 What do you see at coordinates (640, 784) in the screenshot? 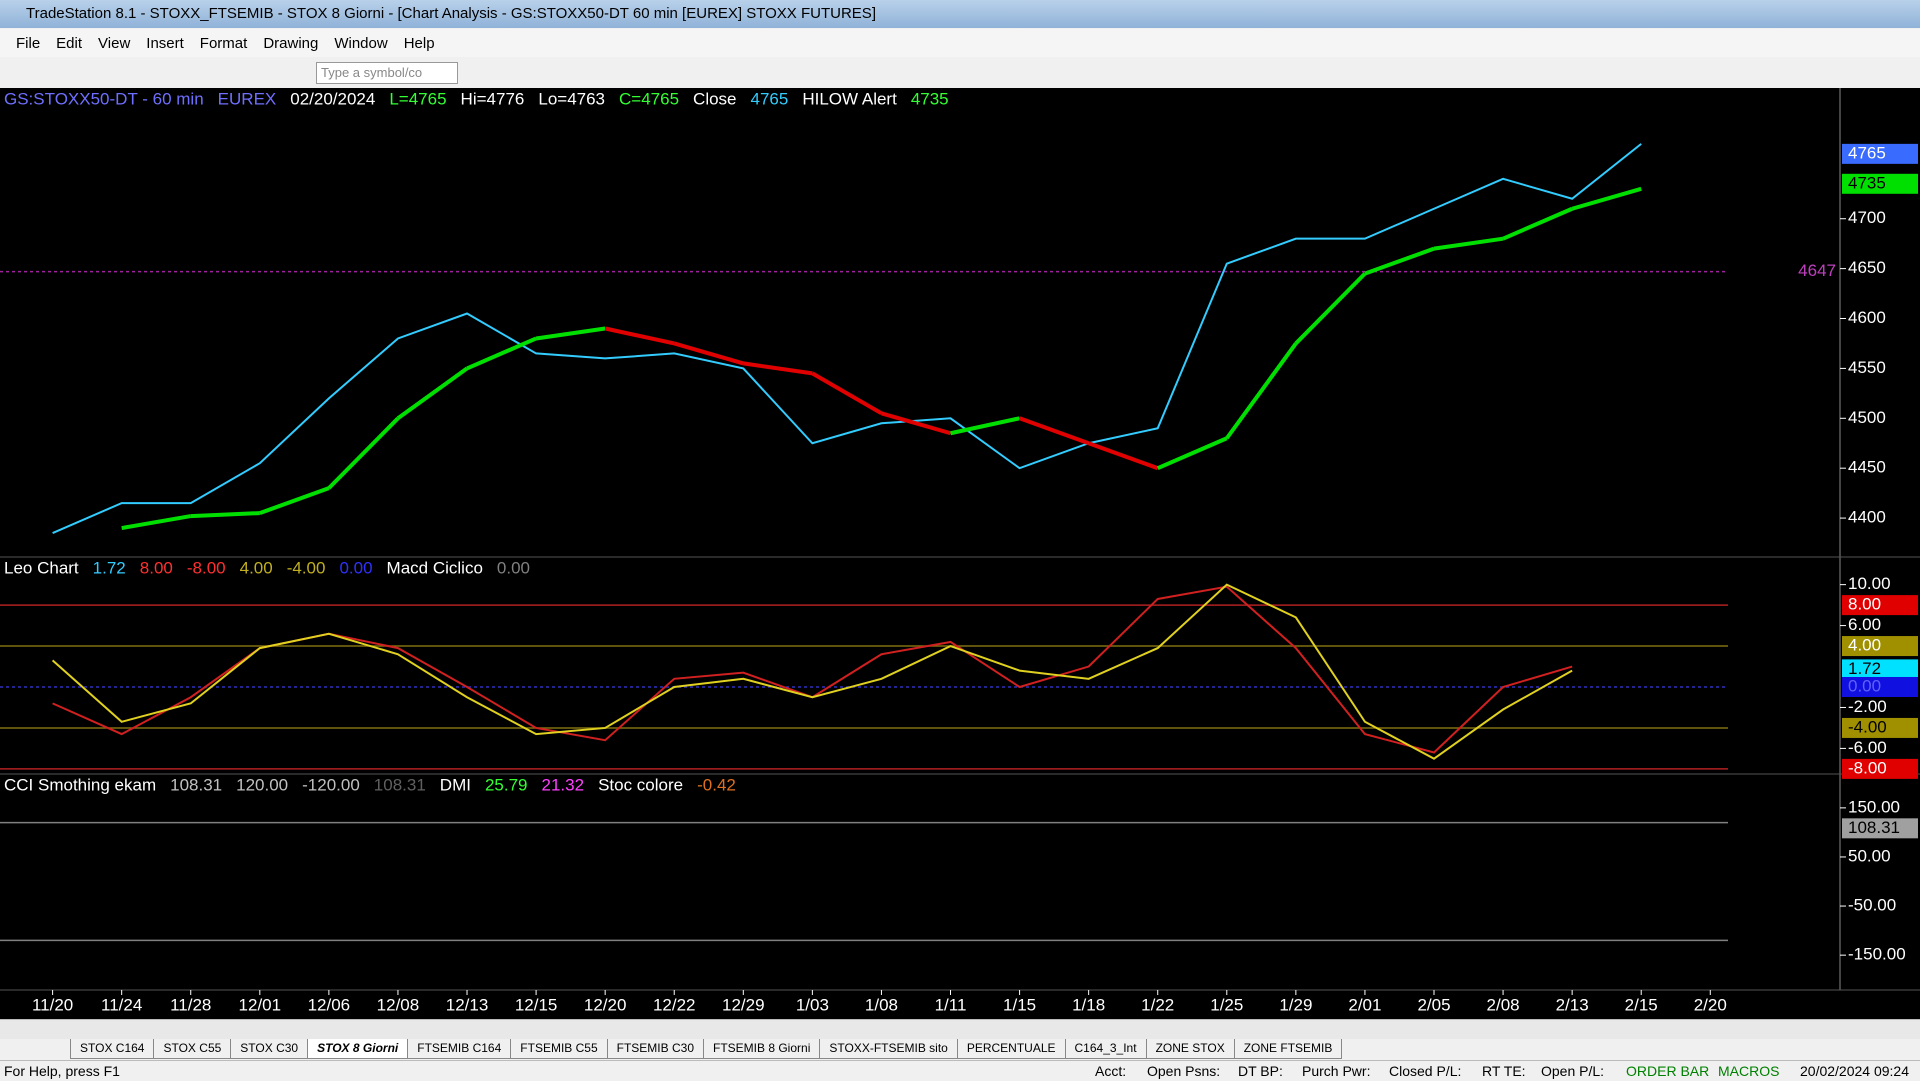
I see `legend-text: Stoc colore` at bounding box center [640, 784].